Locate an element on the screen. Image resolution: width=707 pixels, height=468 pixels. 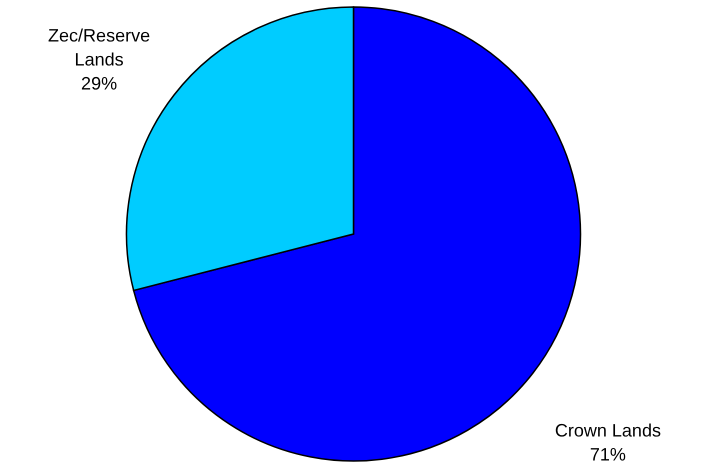
data-label: 71% is located at coordinates (608, 454).